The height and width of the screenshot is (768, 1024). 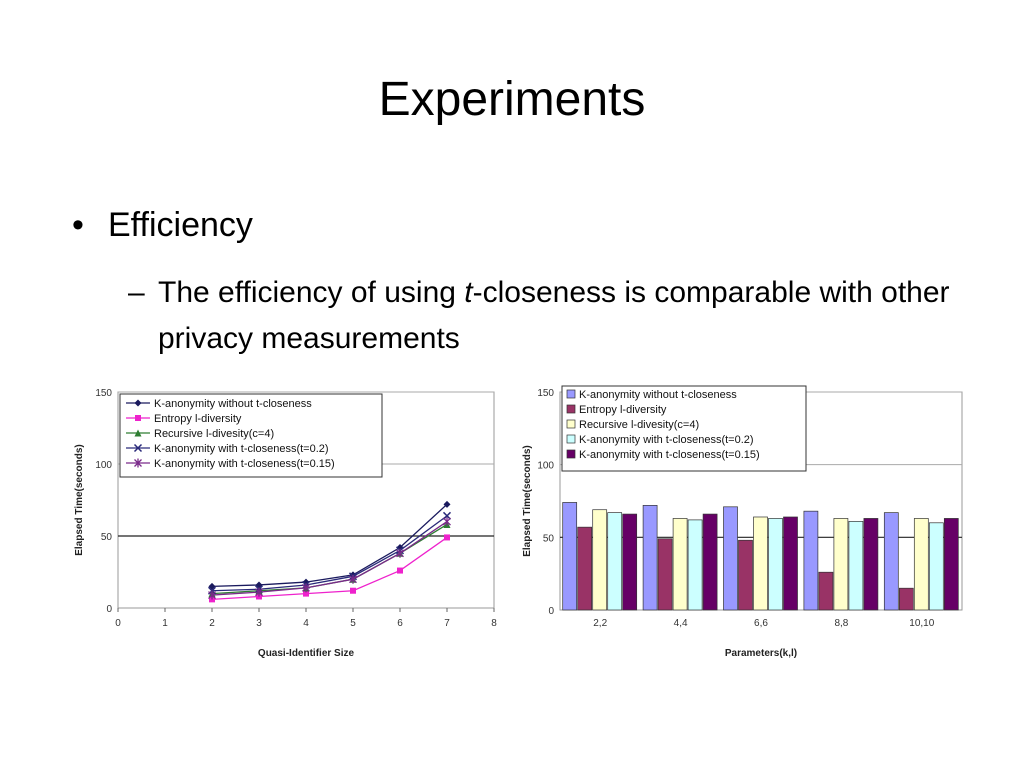 What do you see at coordinates (512, 99) in the screenshot?
I see `slide-title: Experiments` at bounding box center [512, 99].